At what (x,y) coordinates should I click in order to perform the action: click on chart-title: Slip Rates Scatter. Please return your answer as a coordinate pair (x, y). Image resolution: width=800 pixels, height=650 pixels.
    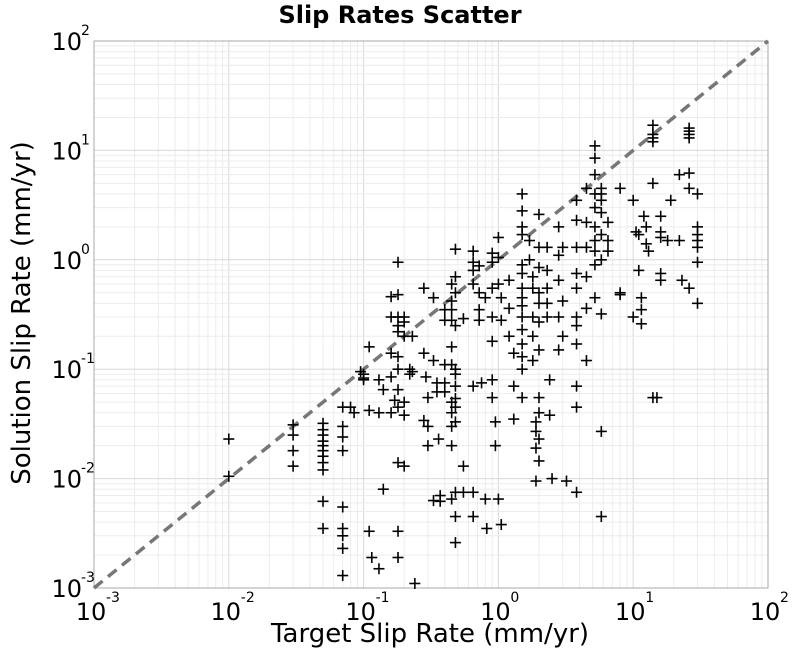
    Looking at the image, I should click on (399, 15).